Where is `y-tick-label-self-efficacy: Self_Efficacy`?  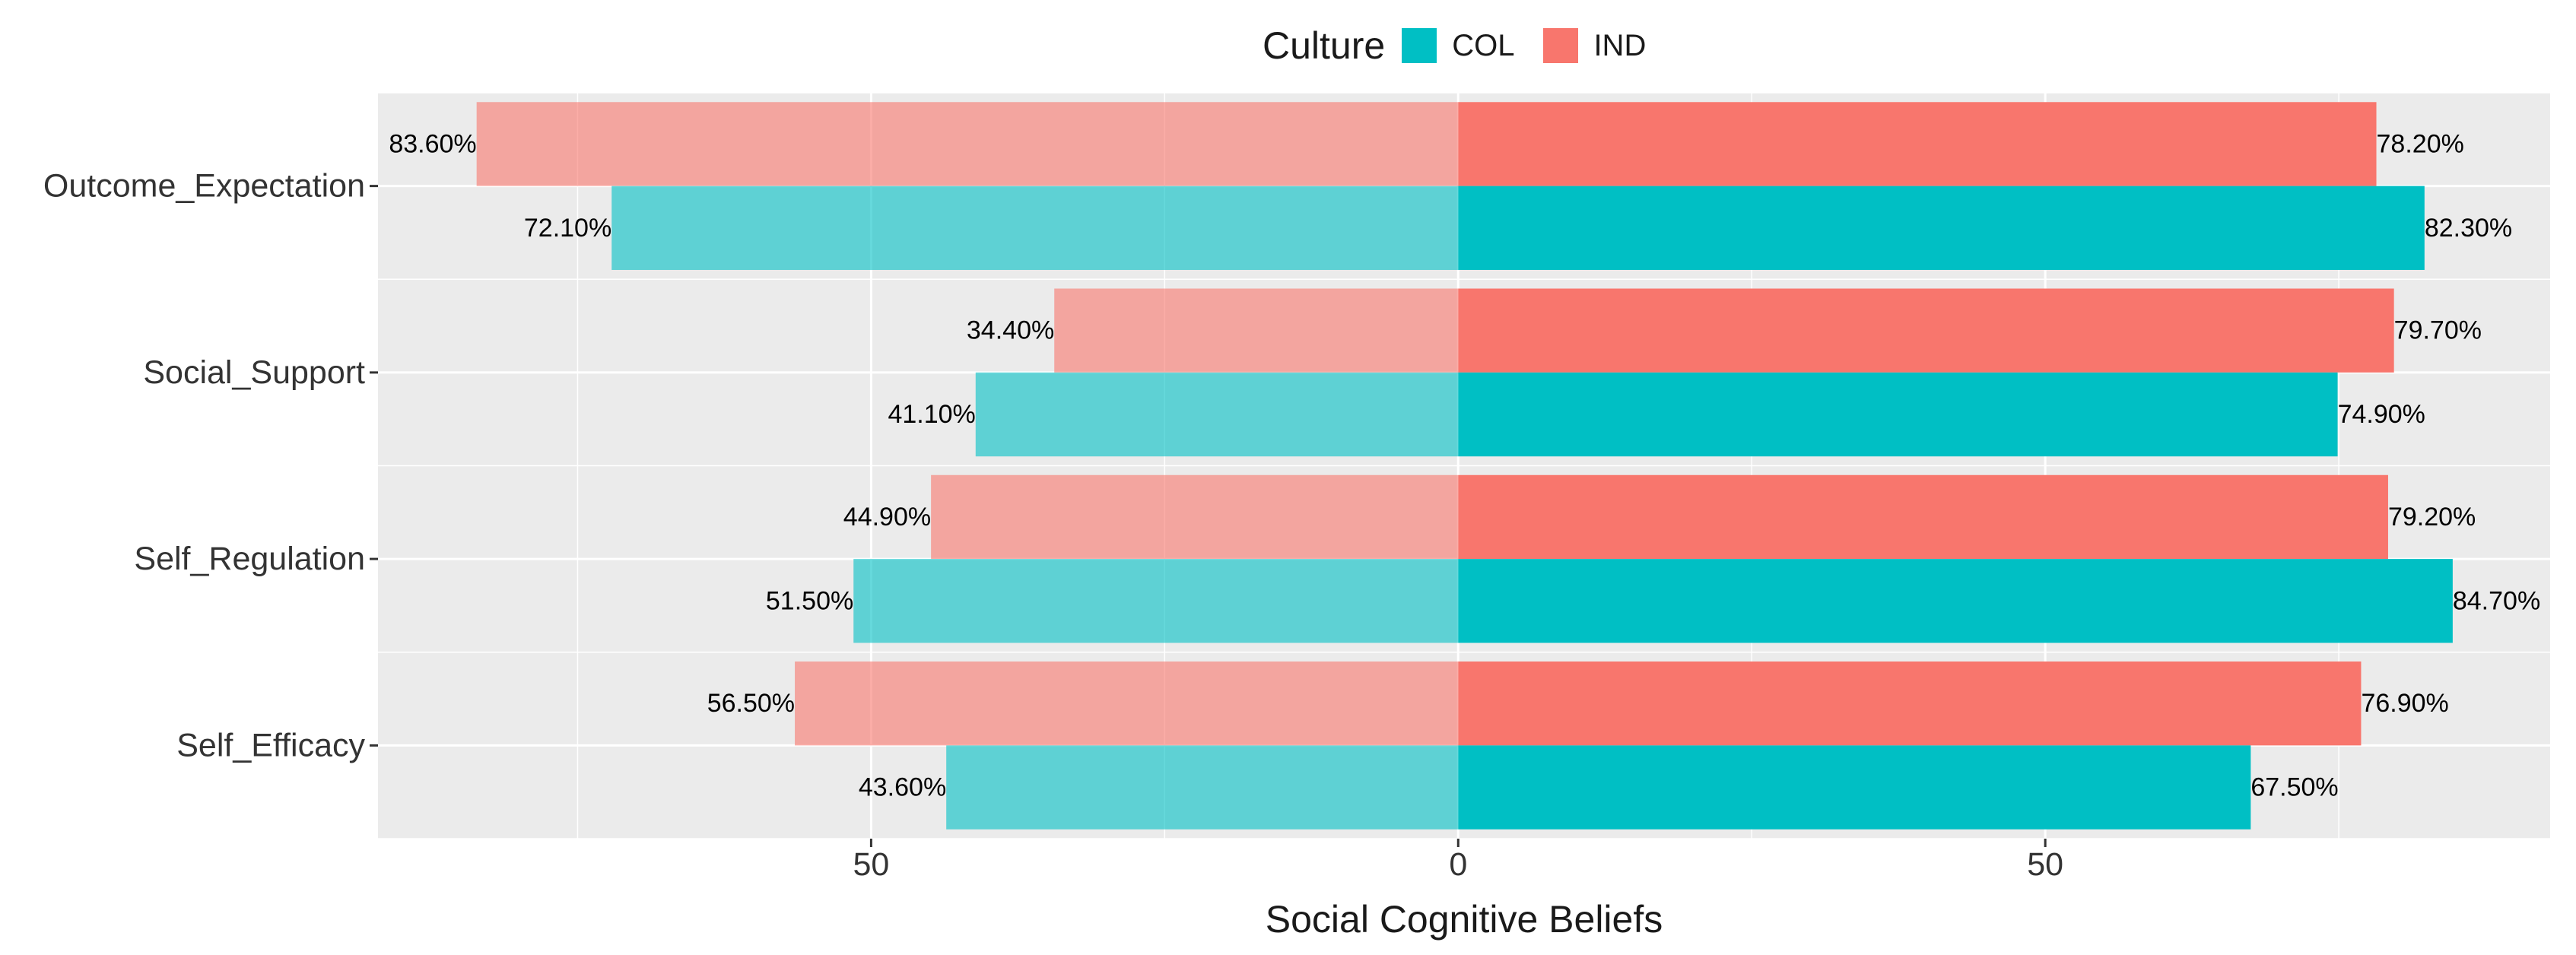
y-tick-label-self-efficacy: Self_Efficacy is located at coordinates (270, 745).